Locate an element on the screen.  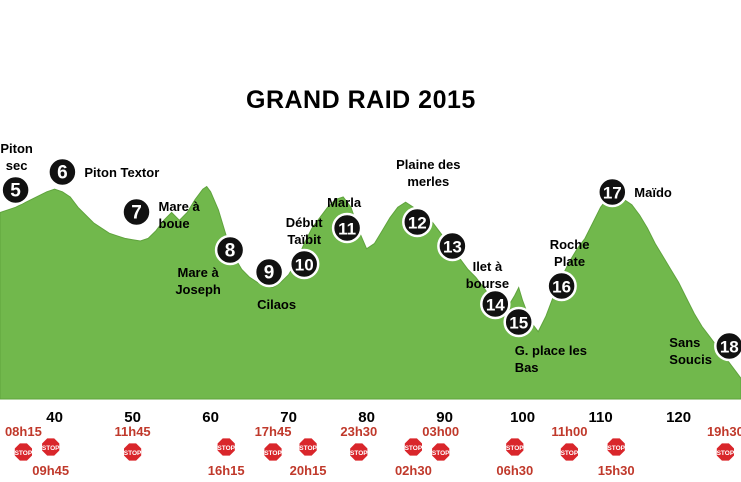
checkpoint-number: 8 is located at coordinates (230, 251).